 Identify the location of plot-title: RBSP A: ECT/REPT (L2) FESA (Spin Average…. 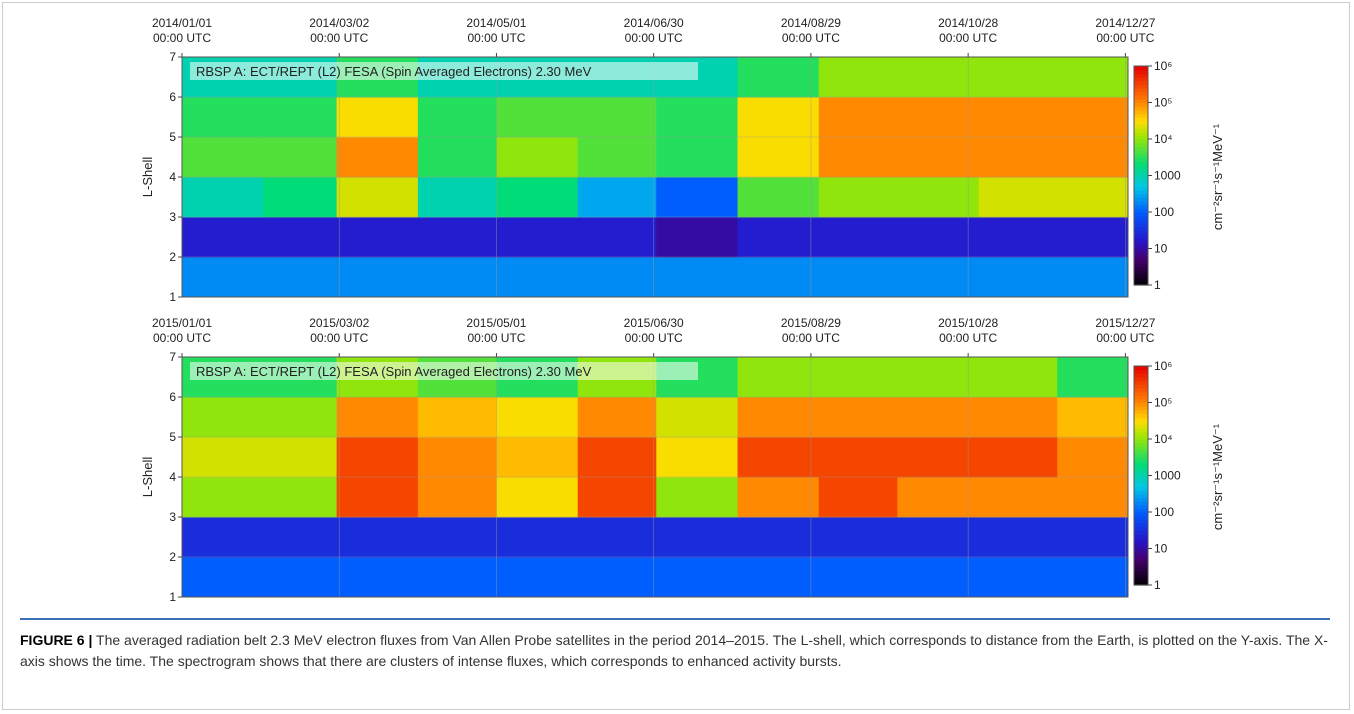
(394, 71).